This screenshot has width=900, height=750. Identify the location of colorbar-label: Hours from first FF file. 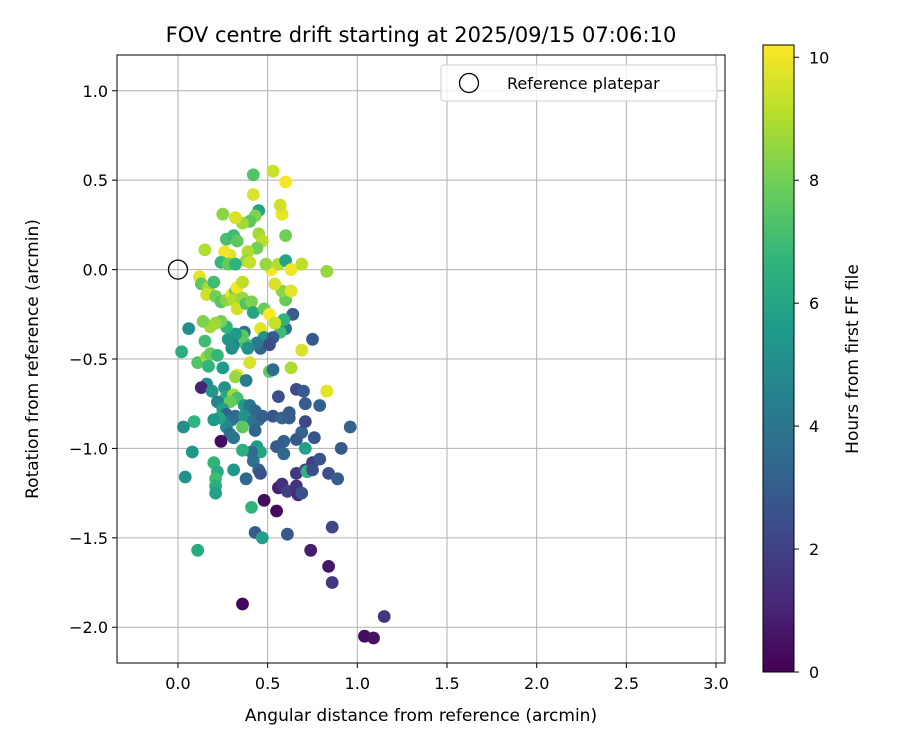
(853, 359).